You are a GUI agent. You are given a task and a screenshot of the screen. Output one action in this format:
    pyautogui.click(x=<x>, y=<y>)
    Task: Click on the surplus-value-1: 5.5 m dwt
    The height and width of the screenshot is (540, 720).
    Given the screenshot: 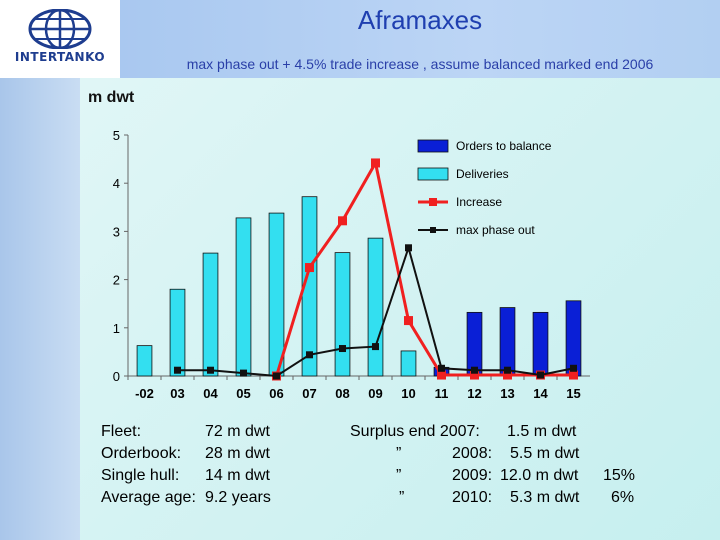 What is the action you would take?
    pyautogui.click(x=545, y=453)
    